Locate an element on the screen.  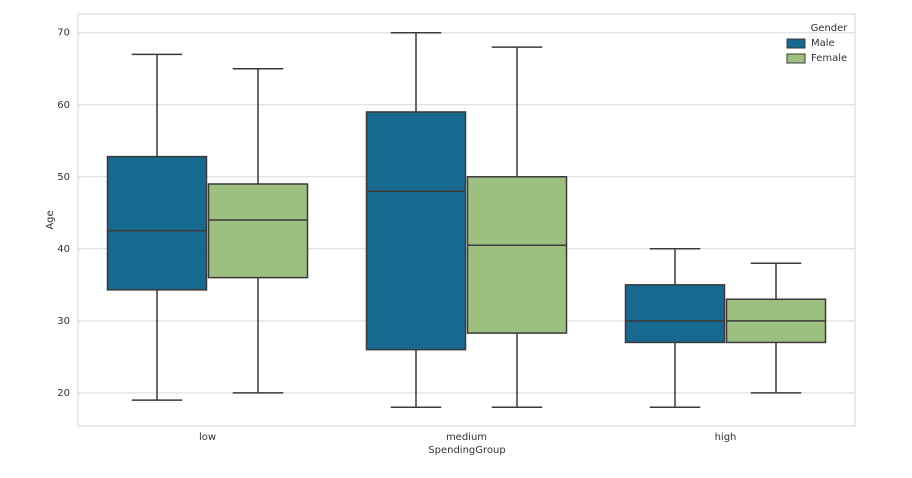
y-tick-label: 50 is located at coordinates (63, 177).